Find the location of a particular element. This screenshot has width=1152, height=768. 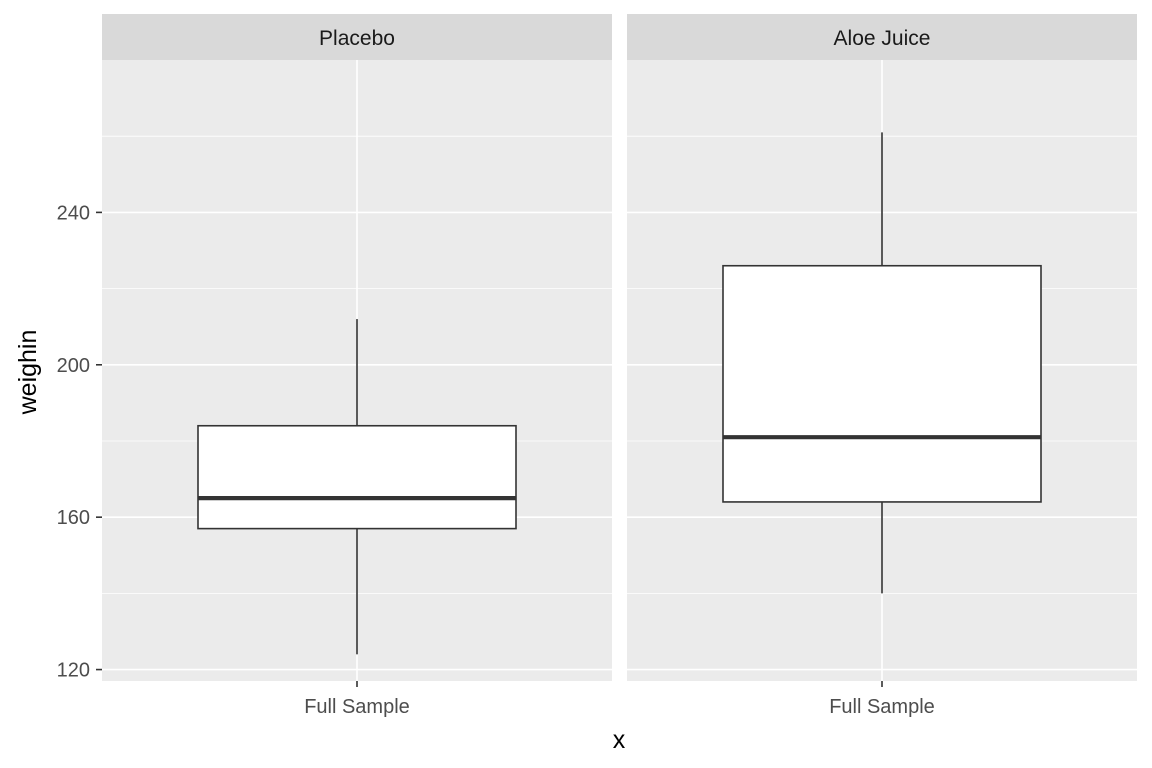

strip-label: Aloe Juice is located at coordinates (882, 38).